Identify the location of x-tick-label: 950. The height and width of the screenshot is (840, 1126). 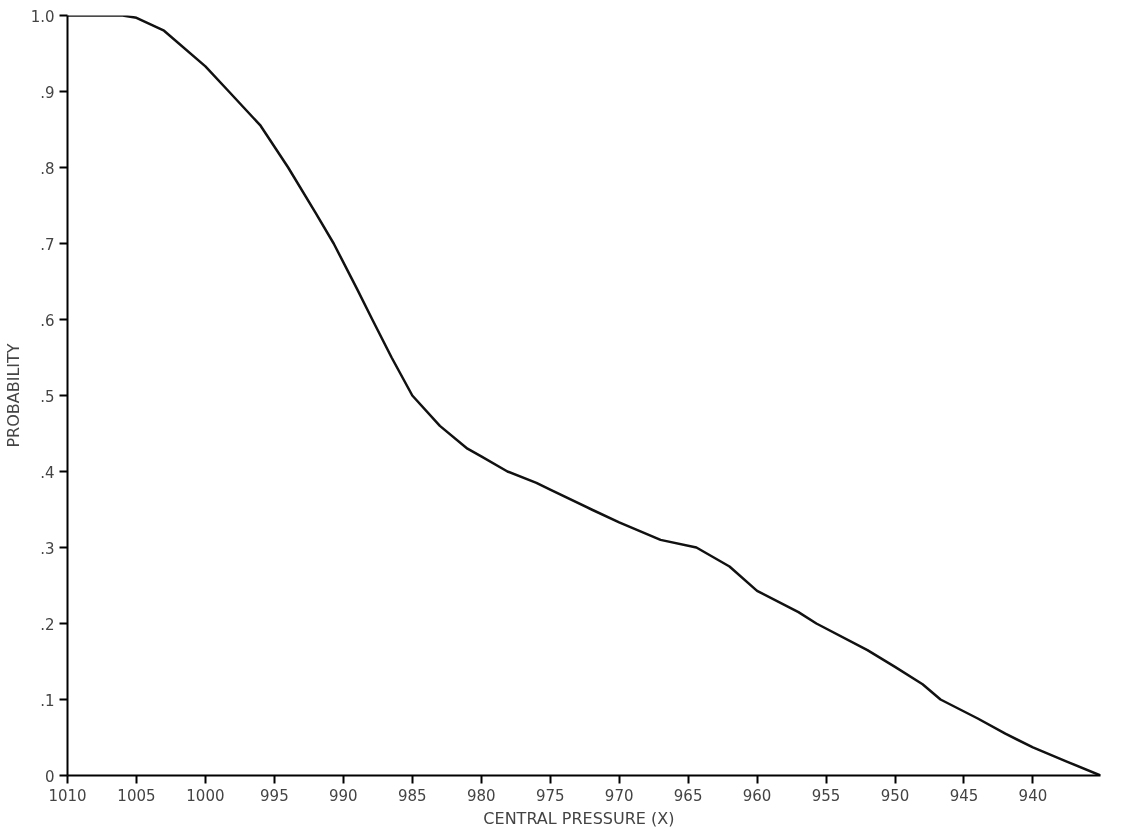
(895, 795).